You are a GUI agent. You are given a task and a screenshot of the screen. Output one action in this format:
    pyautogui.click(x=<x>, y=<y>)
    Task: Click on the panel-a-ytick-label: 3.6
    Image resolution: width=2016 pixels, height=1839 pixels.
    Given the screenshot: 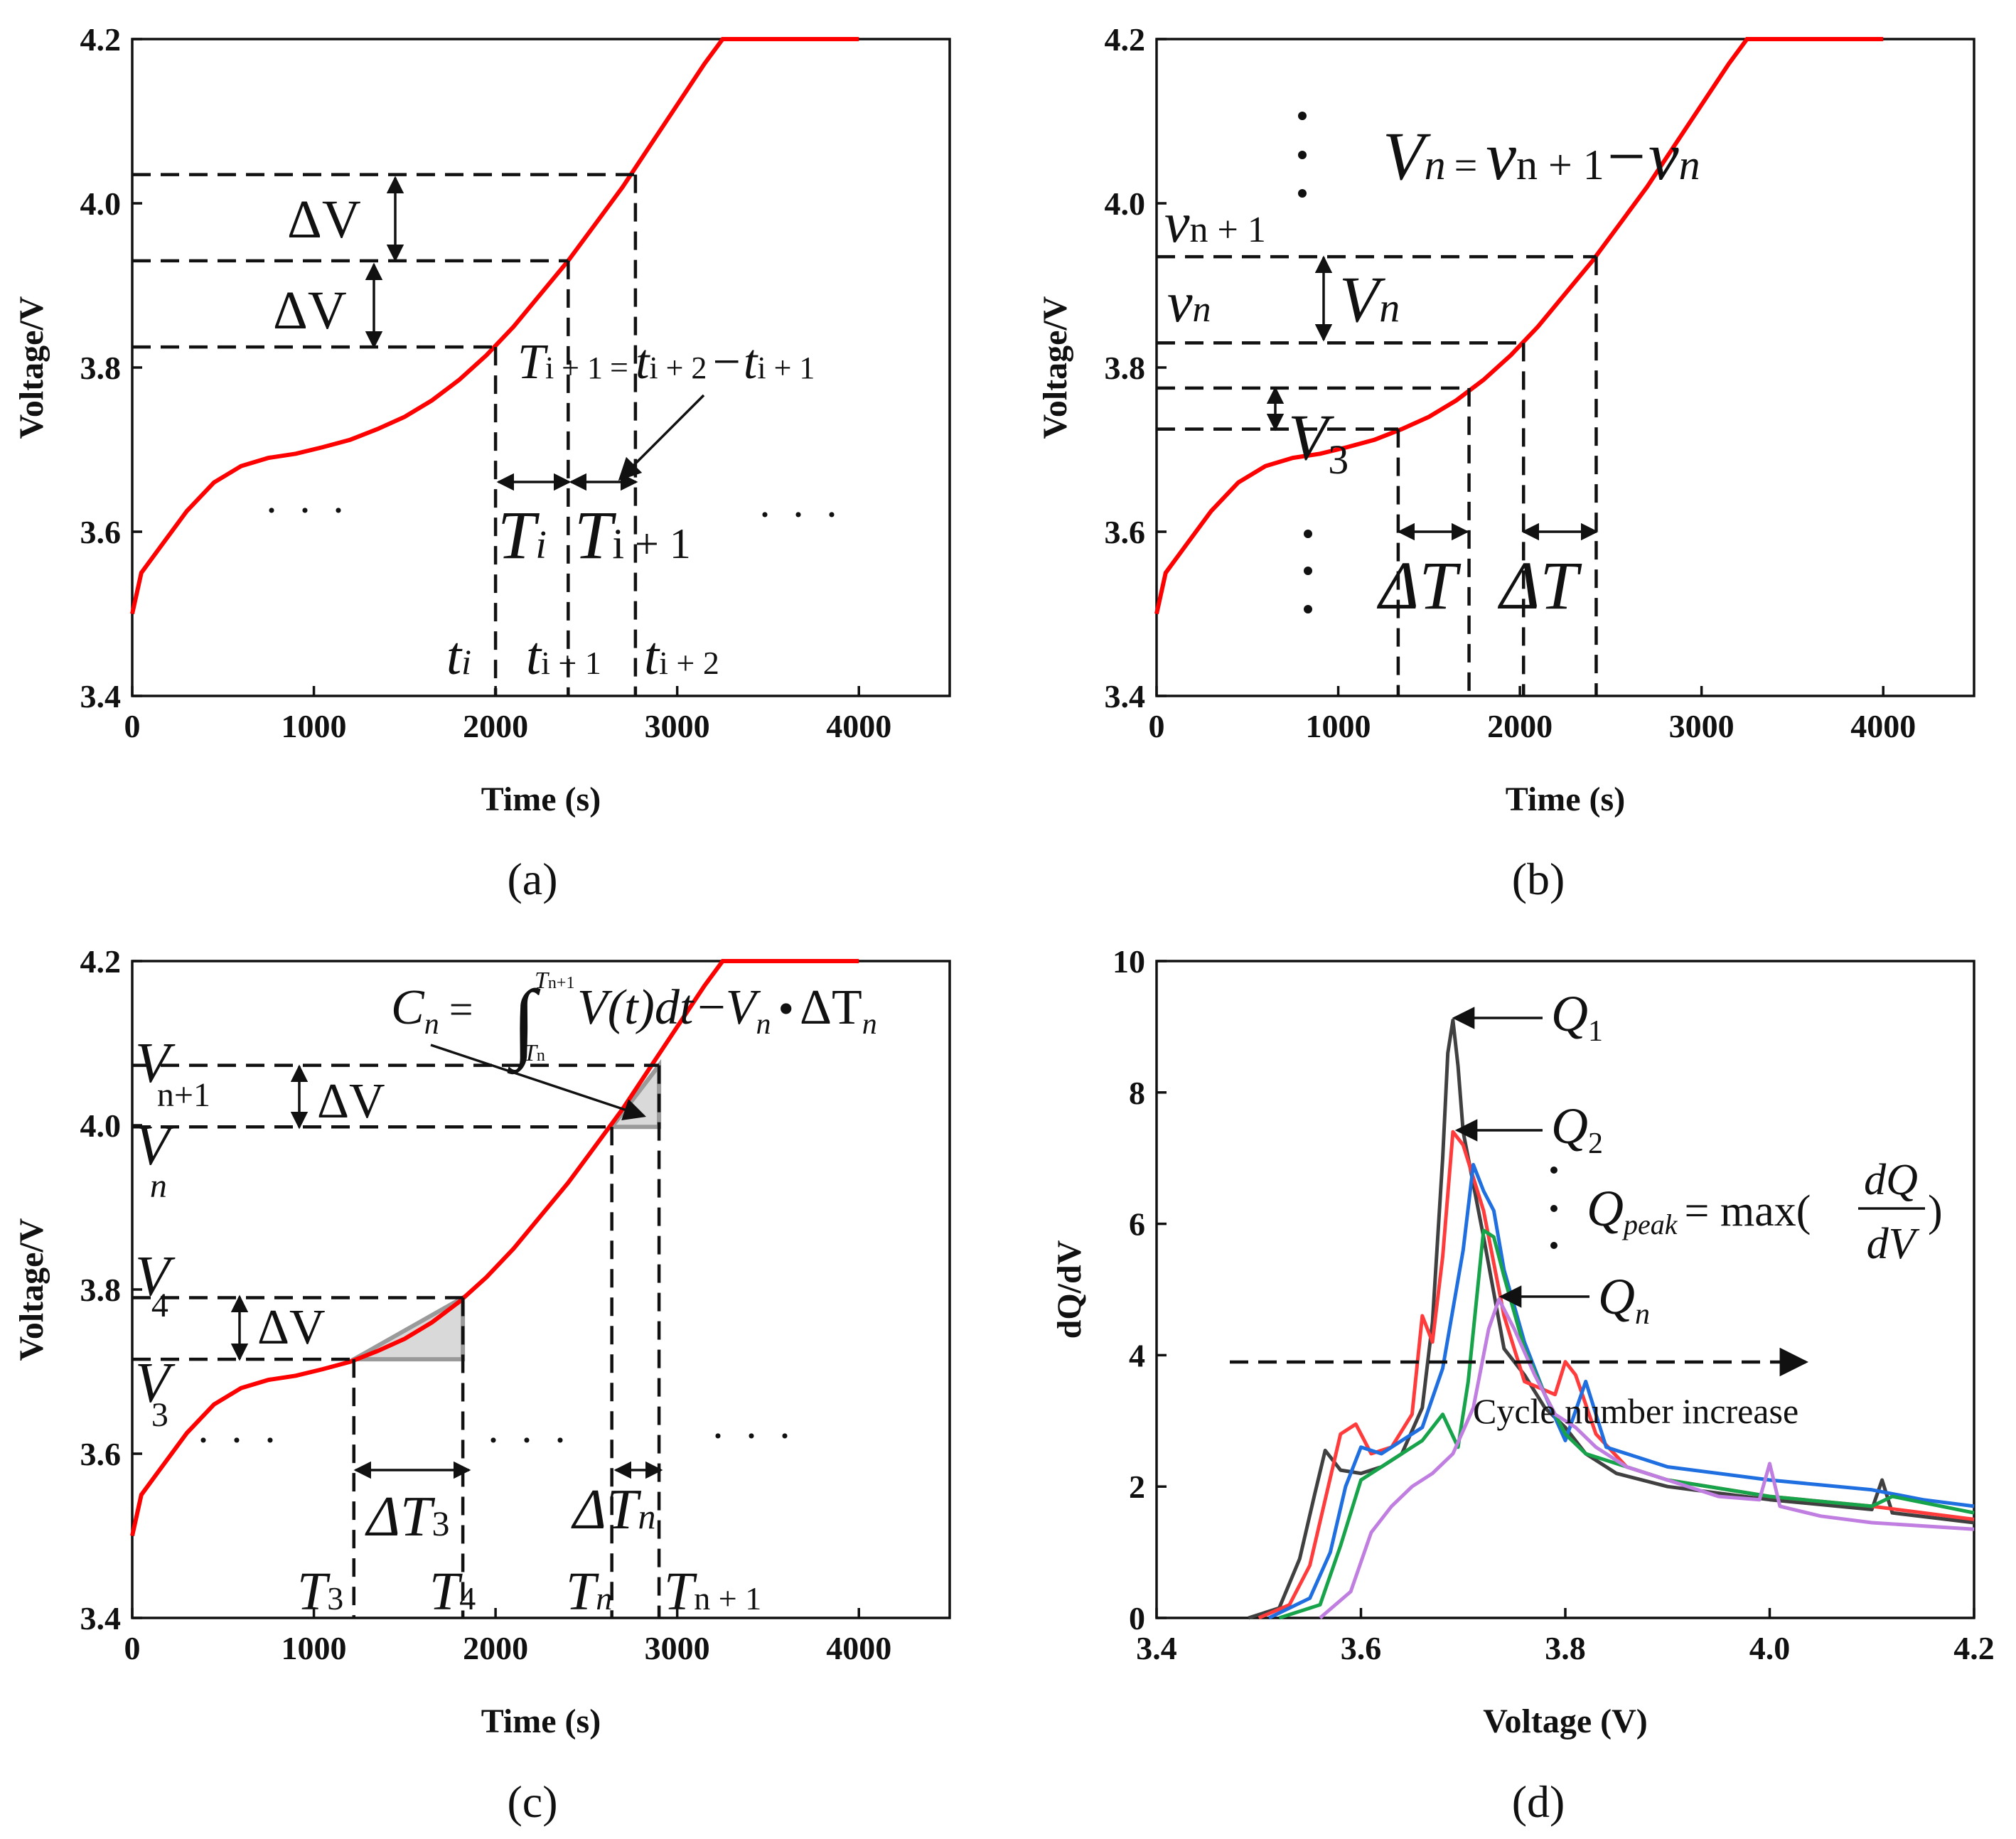 What is the action you would take?
    pyautogui.click(x=101, y=532)
    